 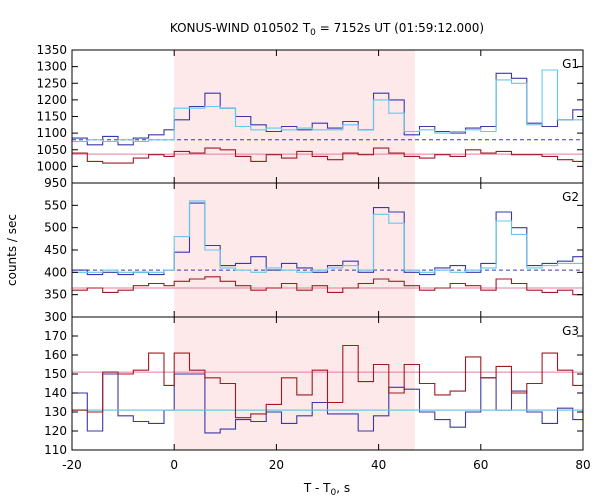 I want to click on y-tick-label: 130, so click(x=55, y=412).